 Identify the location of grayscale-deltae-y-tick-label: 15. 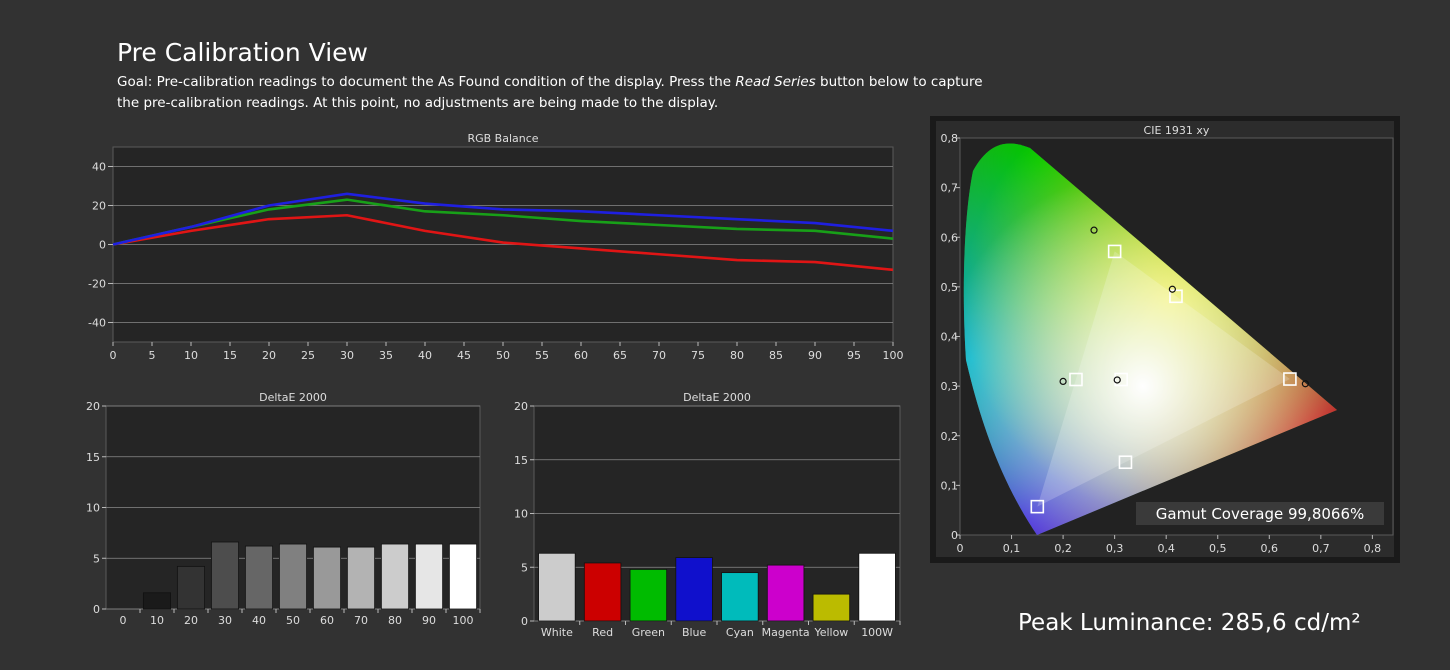
(93, 457).